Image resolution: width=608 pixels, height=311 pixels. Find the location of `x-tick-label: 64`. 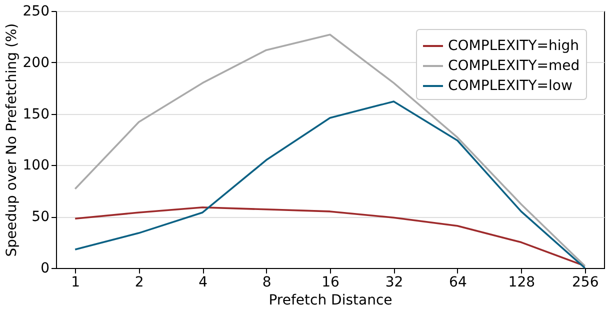

x-tick-label: 64 is located at coordinates (458, 282).